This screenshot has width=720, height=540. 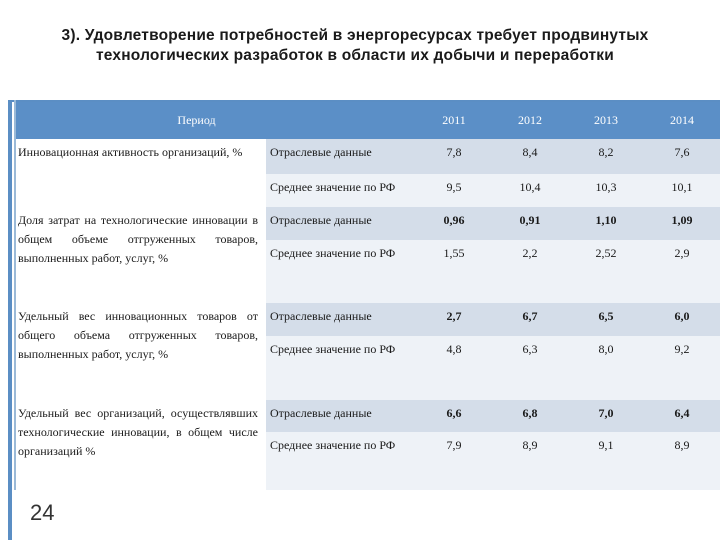 I want to click on value-cell: 8,2, so click(x=606, y=156).